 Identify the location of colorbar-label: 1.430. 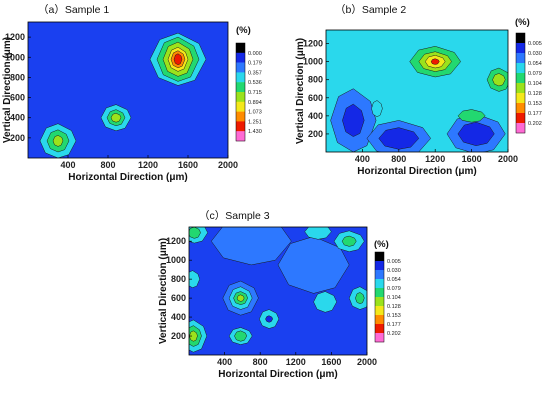
(255, 132).